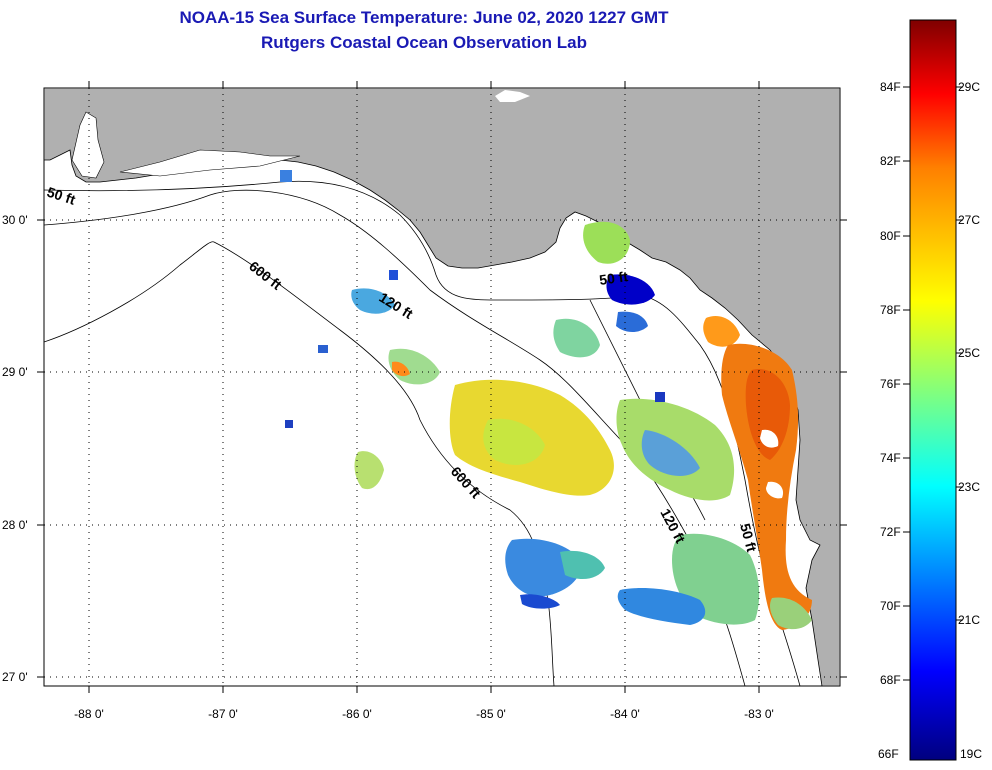 The width and height of the screenshot is (992, 770). What do you see at coordinates (491, 714) in the screenshot?
I see `lon-label: -85 0'` at bounding box center [491, 714].